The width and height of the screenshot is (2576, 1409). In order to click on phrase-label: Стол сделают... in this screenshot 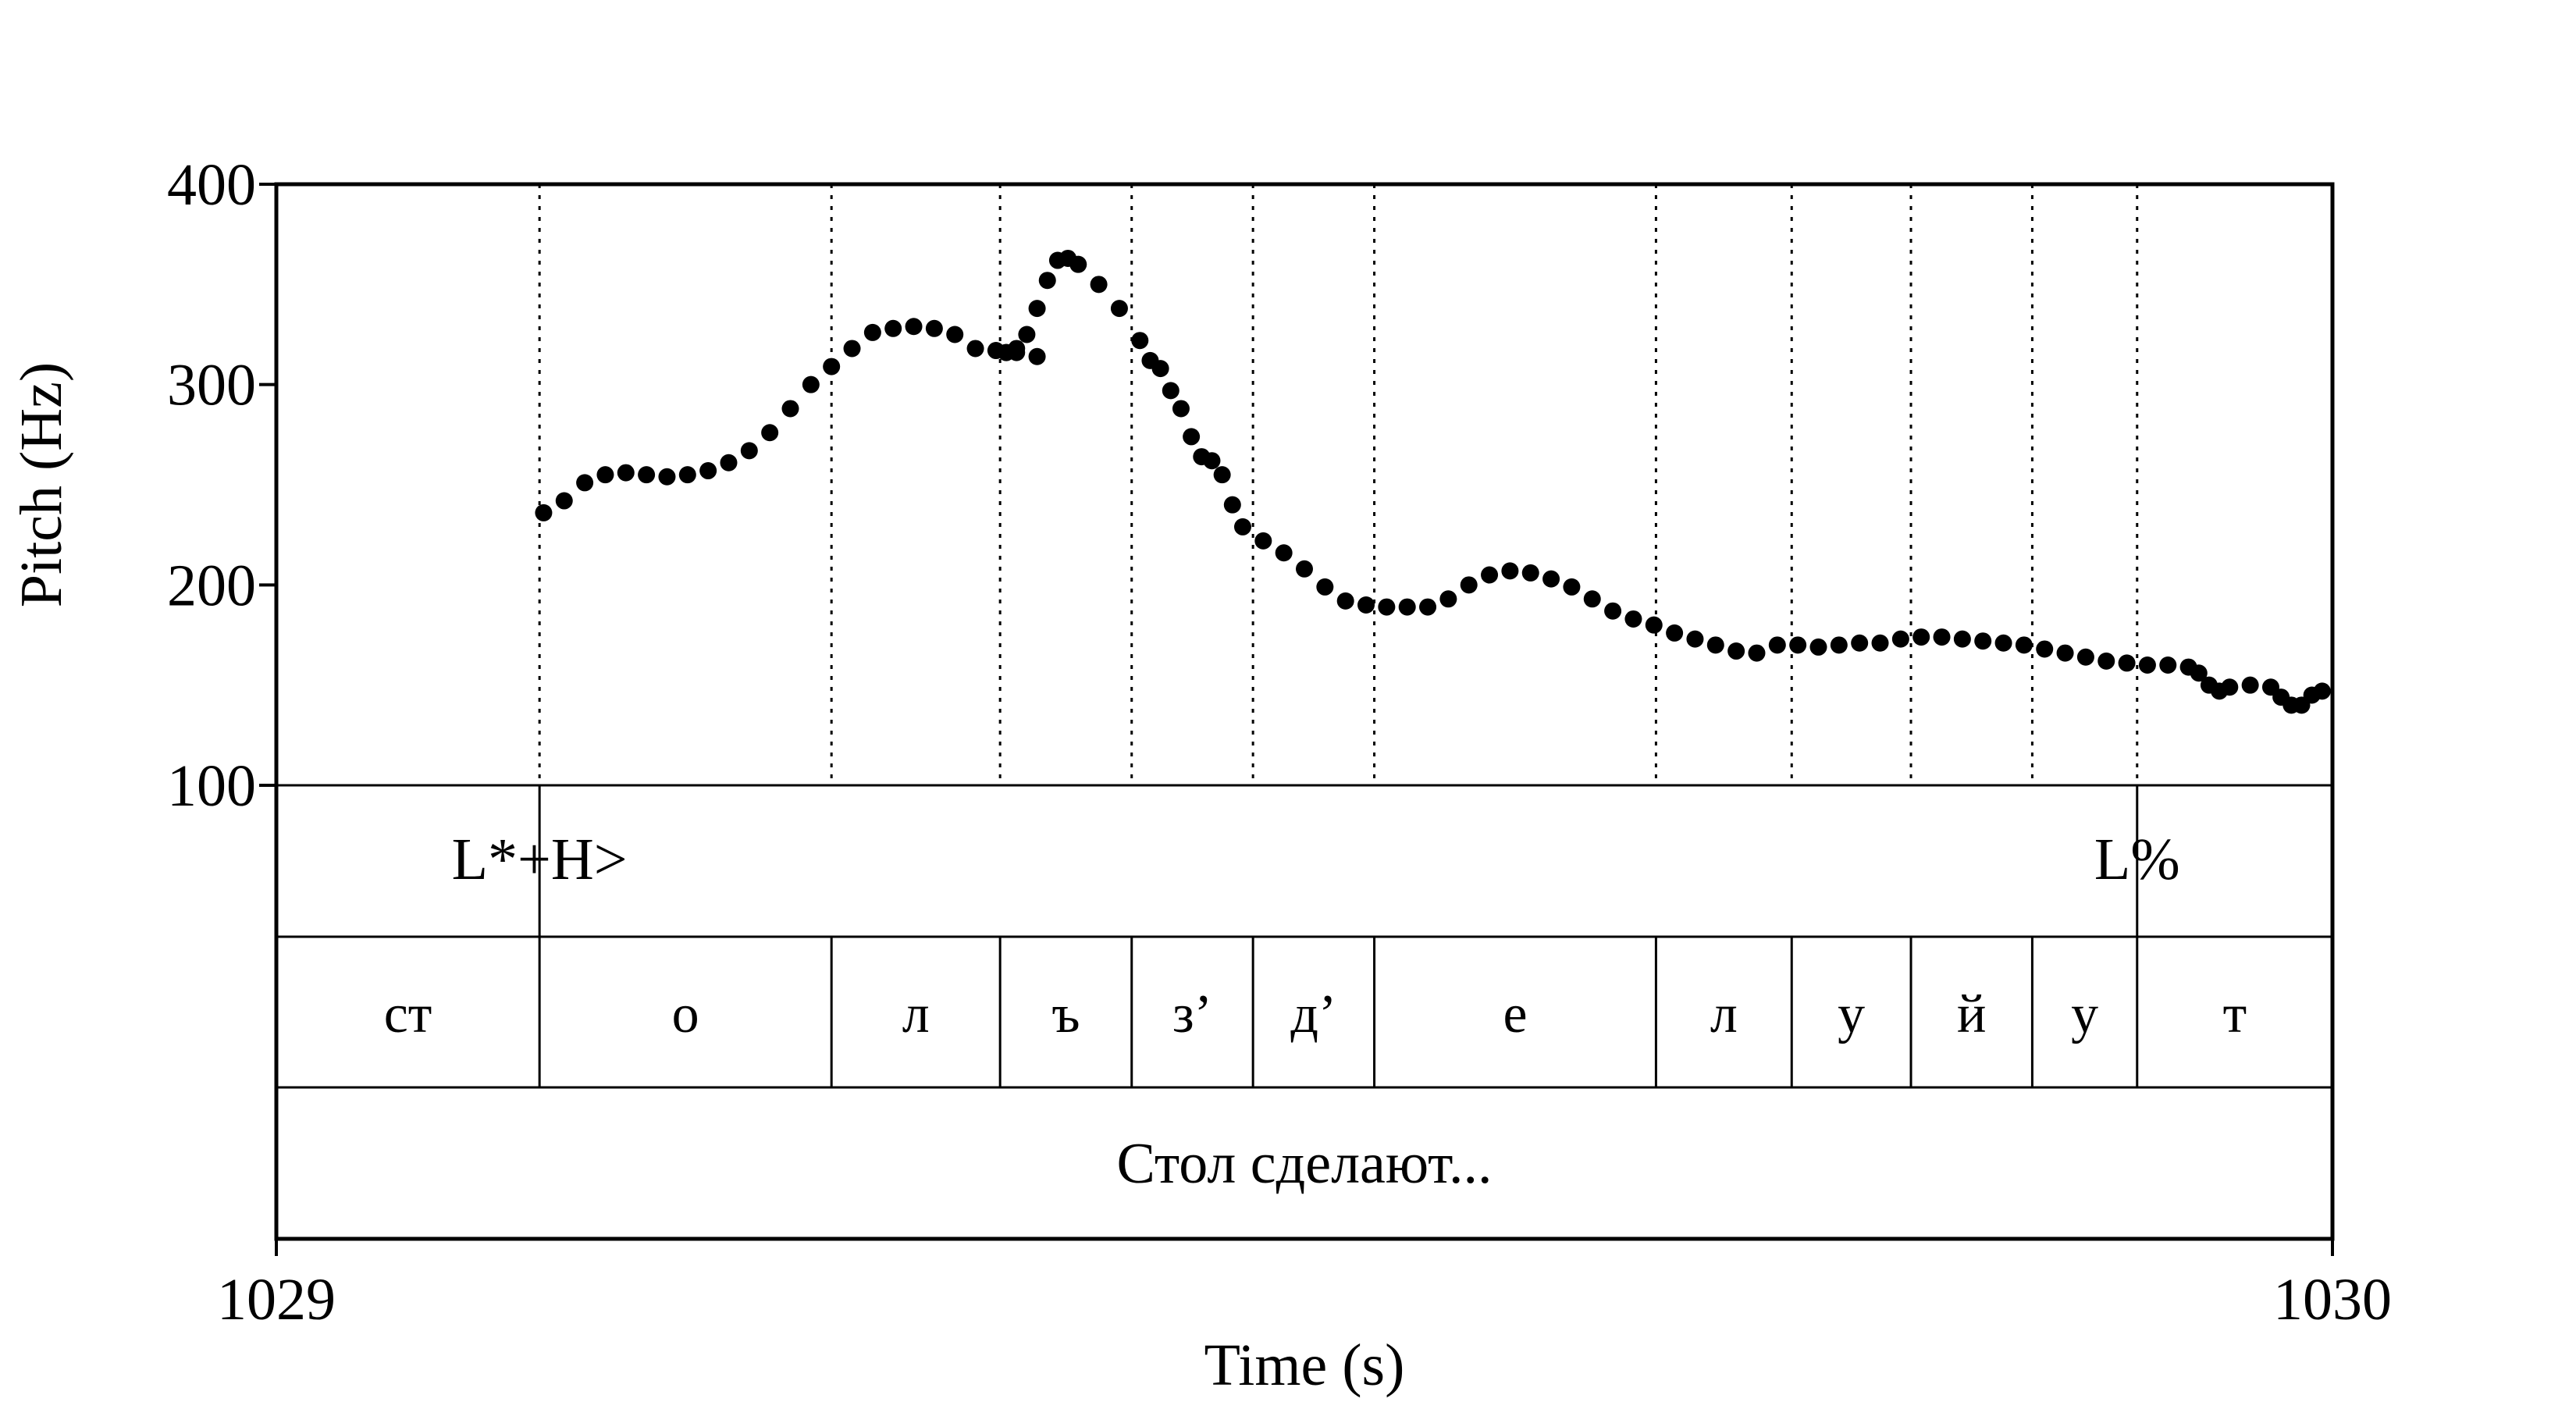, I will do `click(1305, 1164)`.